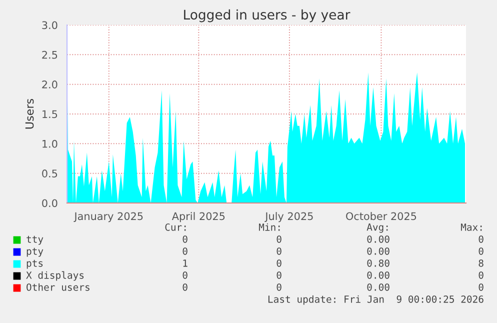 The image size is (497, 323). What do you see at coordinates (288, 217) in the screenshot?
I see `x-tick-label: July 2025` at bounding box center [288, 217].